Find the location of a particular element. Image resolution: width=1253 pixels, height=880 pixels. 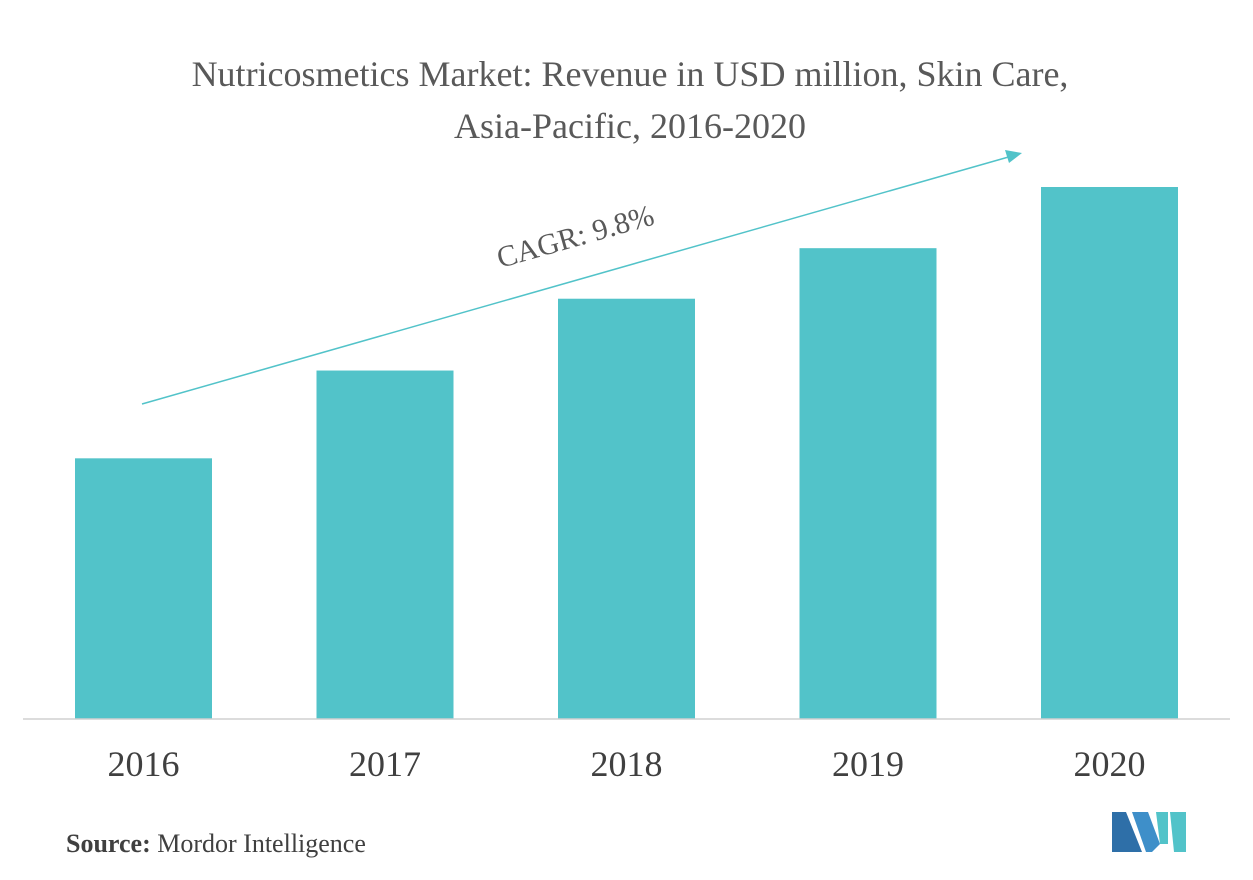

bar-2016 is located at coordinates (143, 588).